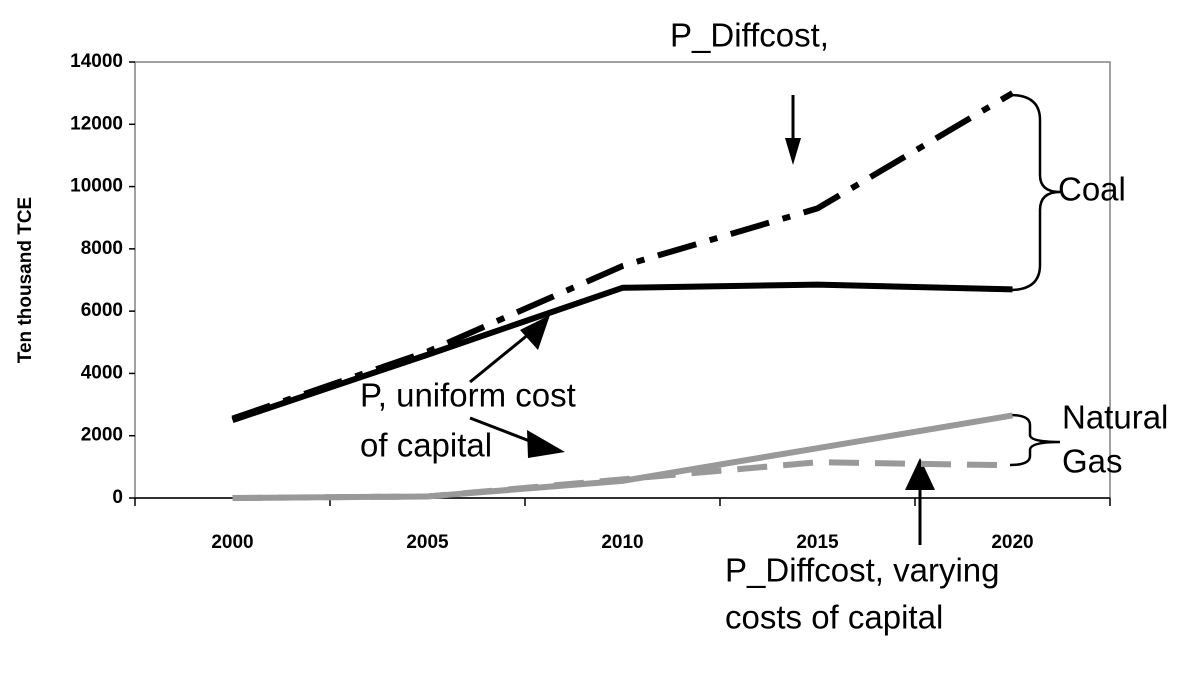  What do you see at coordinates (468, 395) in the screenshot?
I see `annotation: P, uniform cost` at bounding box center [468, 395].